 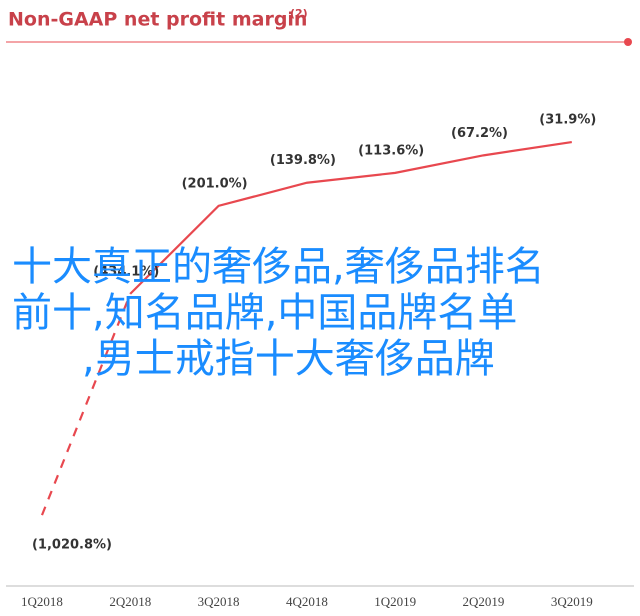 What do you see at coordinates (299, 13) in the screenshot?
I see `title-note: (2)` at bounding box center [299, 13].